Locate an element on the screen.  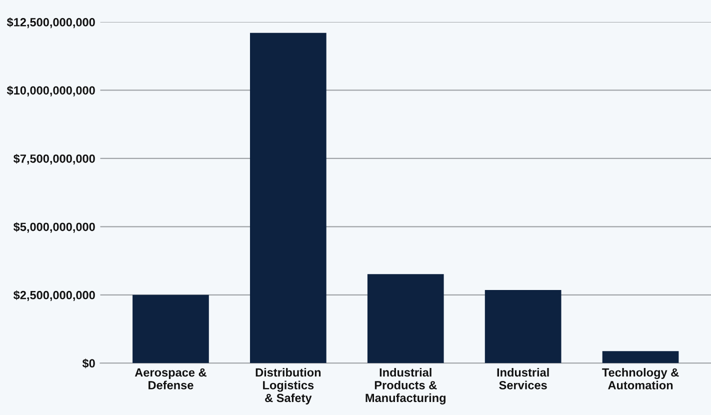
x-tick-label: Distribution Logistics & Safety is located at coordinates (288, 386).